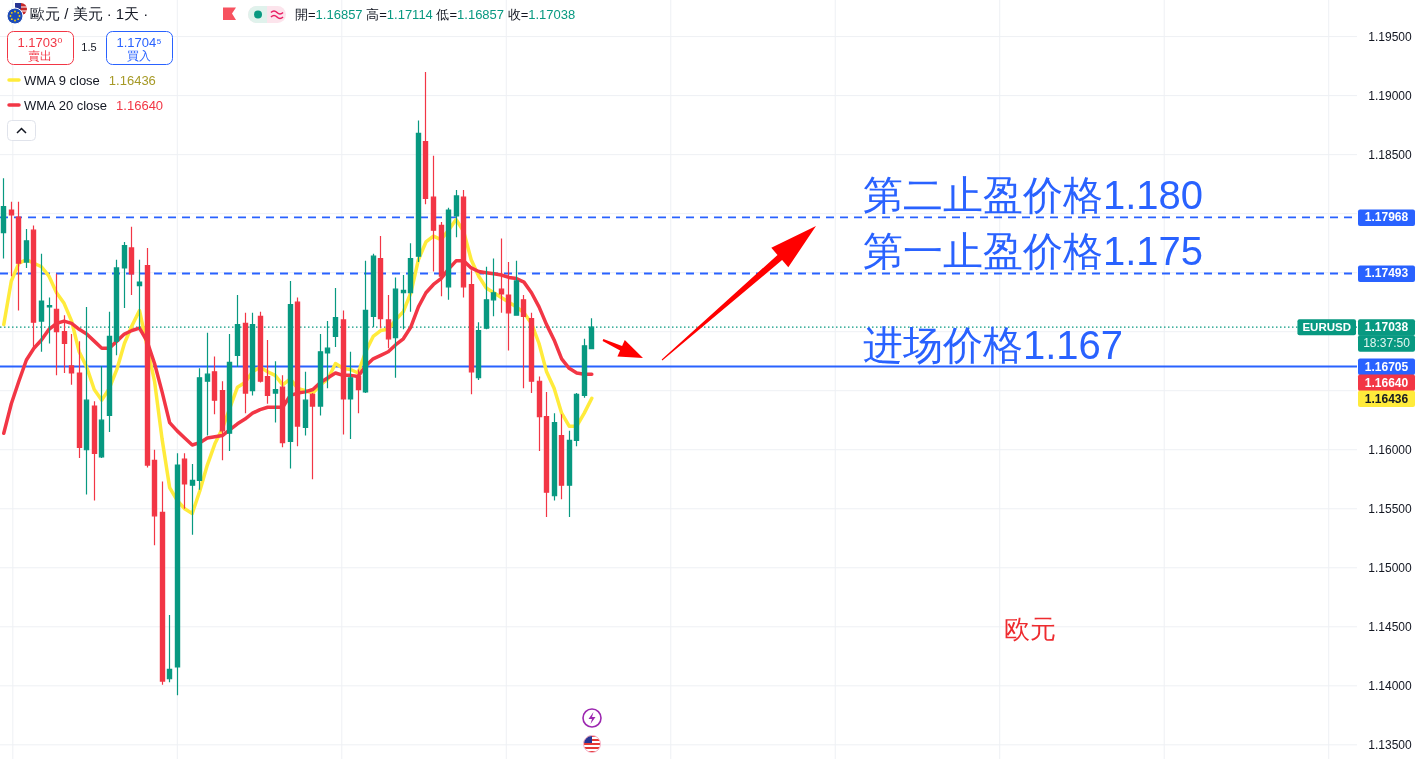 The height and width of the screenshot is (759, 1422). Describe the element at coordinates (1390, 626) in the screenshot. I see `y-tick-label: 1.14500` at that location.